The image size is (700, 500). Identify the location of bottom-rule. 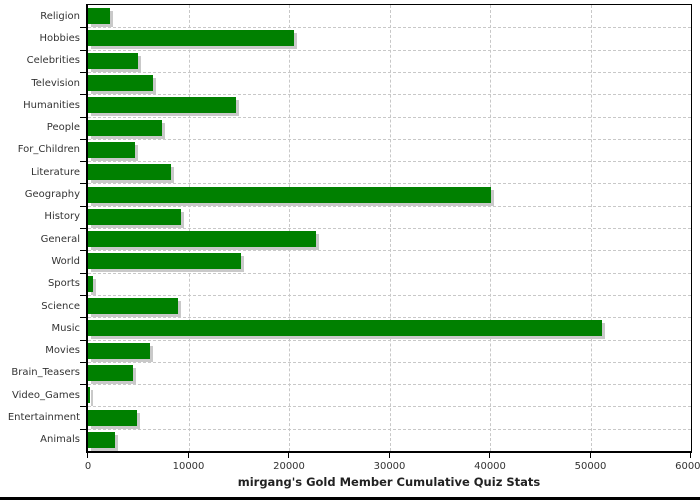
(350, 498).